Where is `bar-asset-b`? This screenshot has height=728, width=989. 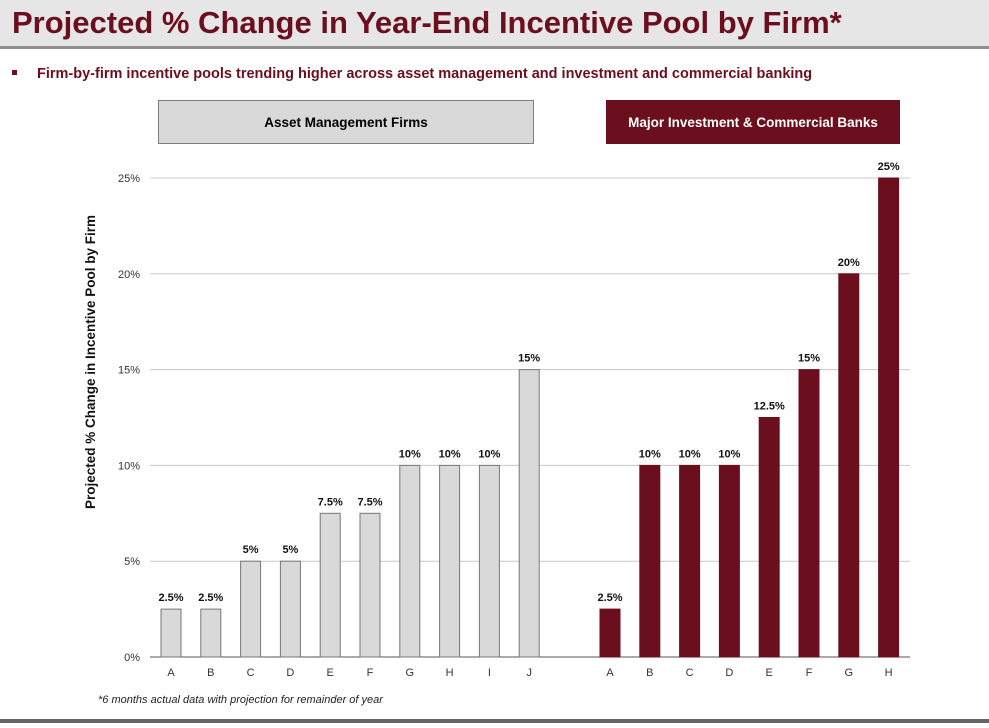 bar-asset-b is located at coordinates (211, 633).